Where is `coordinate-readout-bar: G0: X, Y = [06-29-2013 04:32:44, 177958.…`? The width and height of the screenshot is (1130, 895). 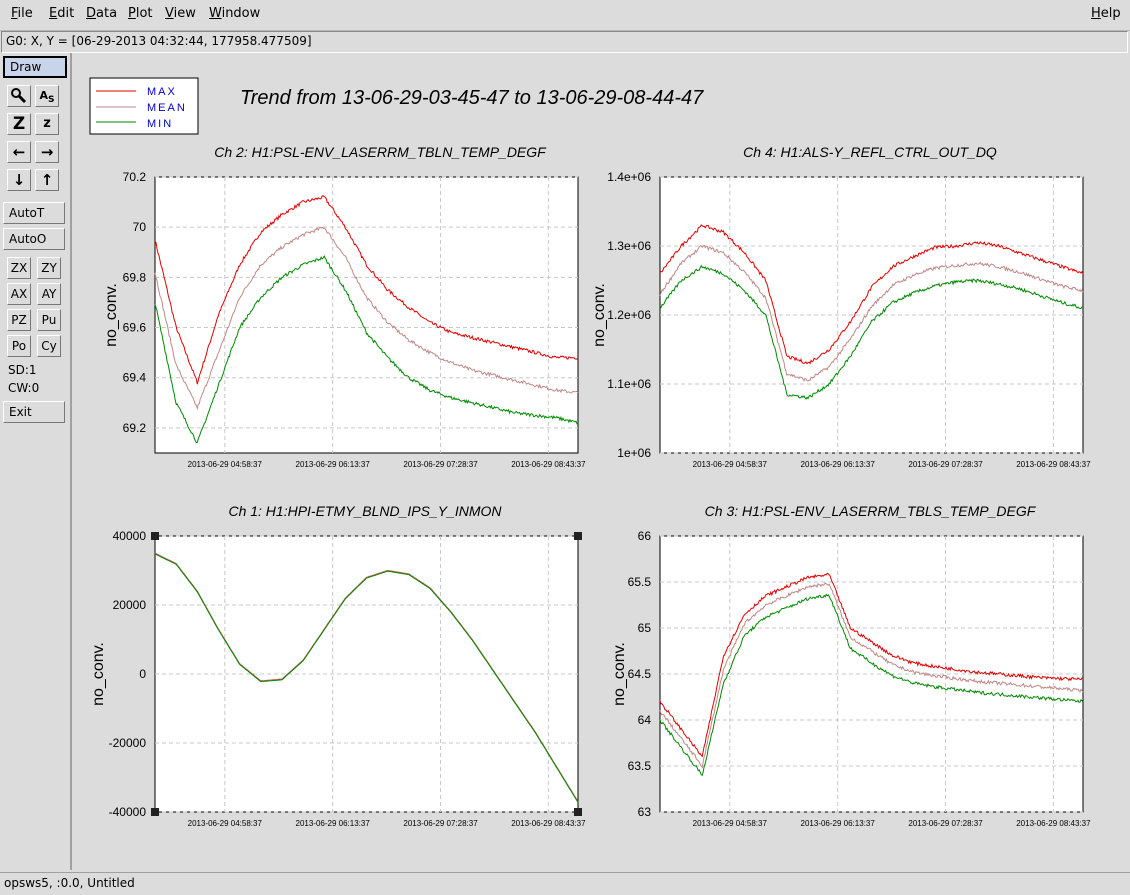
coordinate-readout-bar: G0: X, Y = [06-29-2013 04:32:44, 177958.… is located at coordinates (564, 42).